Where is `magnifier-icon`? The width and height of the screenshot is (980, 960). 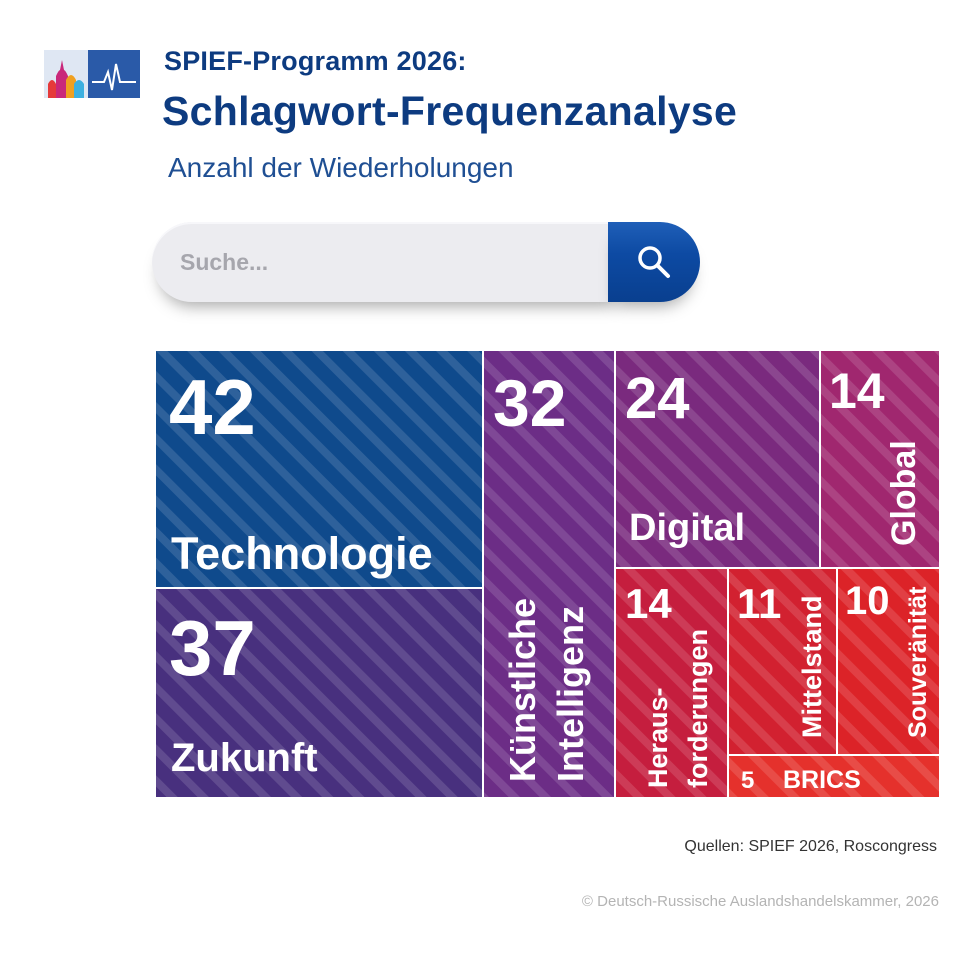 magnifier-icon is located at coordinates (654, 262).